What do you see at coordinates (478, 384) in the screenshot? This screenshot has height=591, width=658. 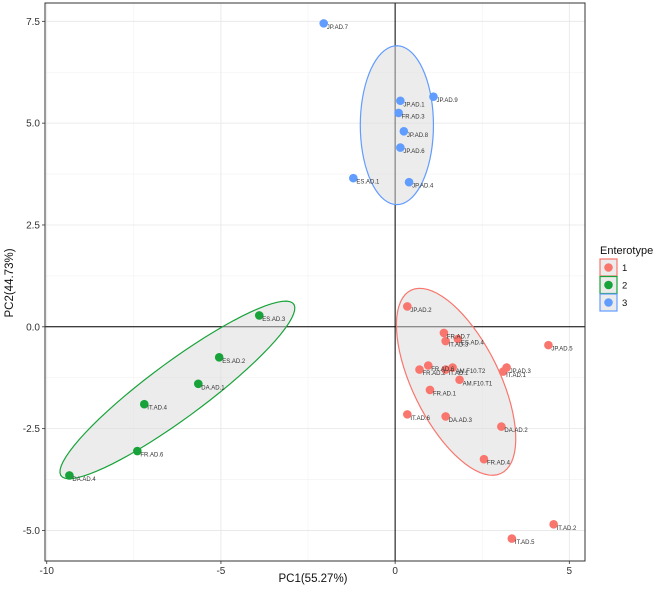 I see `data-point-label: AM.F10.T1` at bounding box center [478, 384].